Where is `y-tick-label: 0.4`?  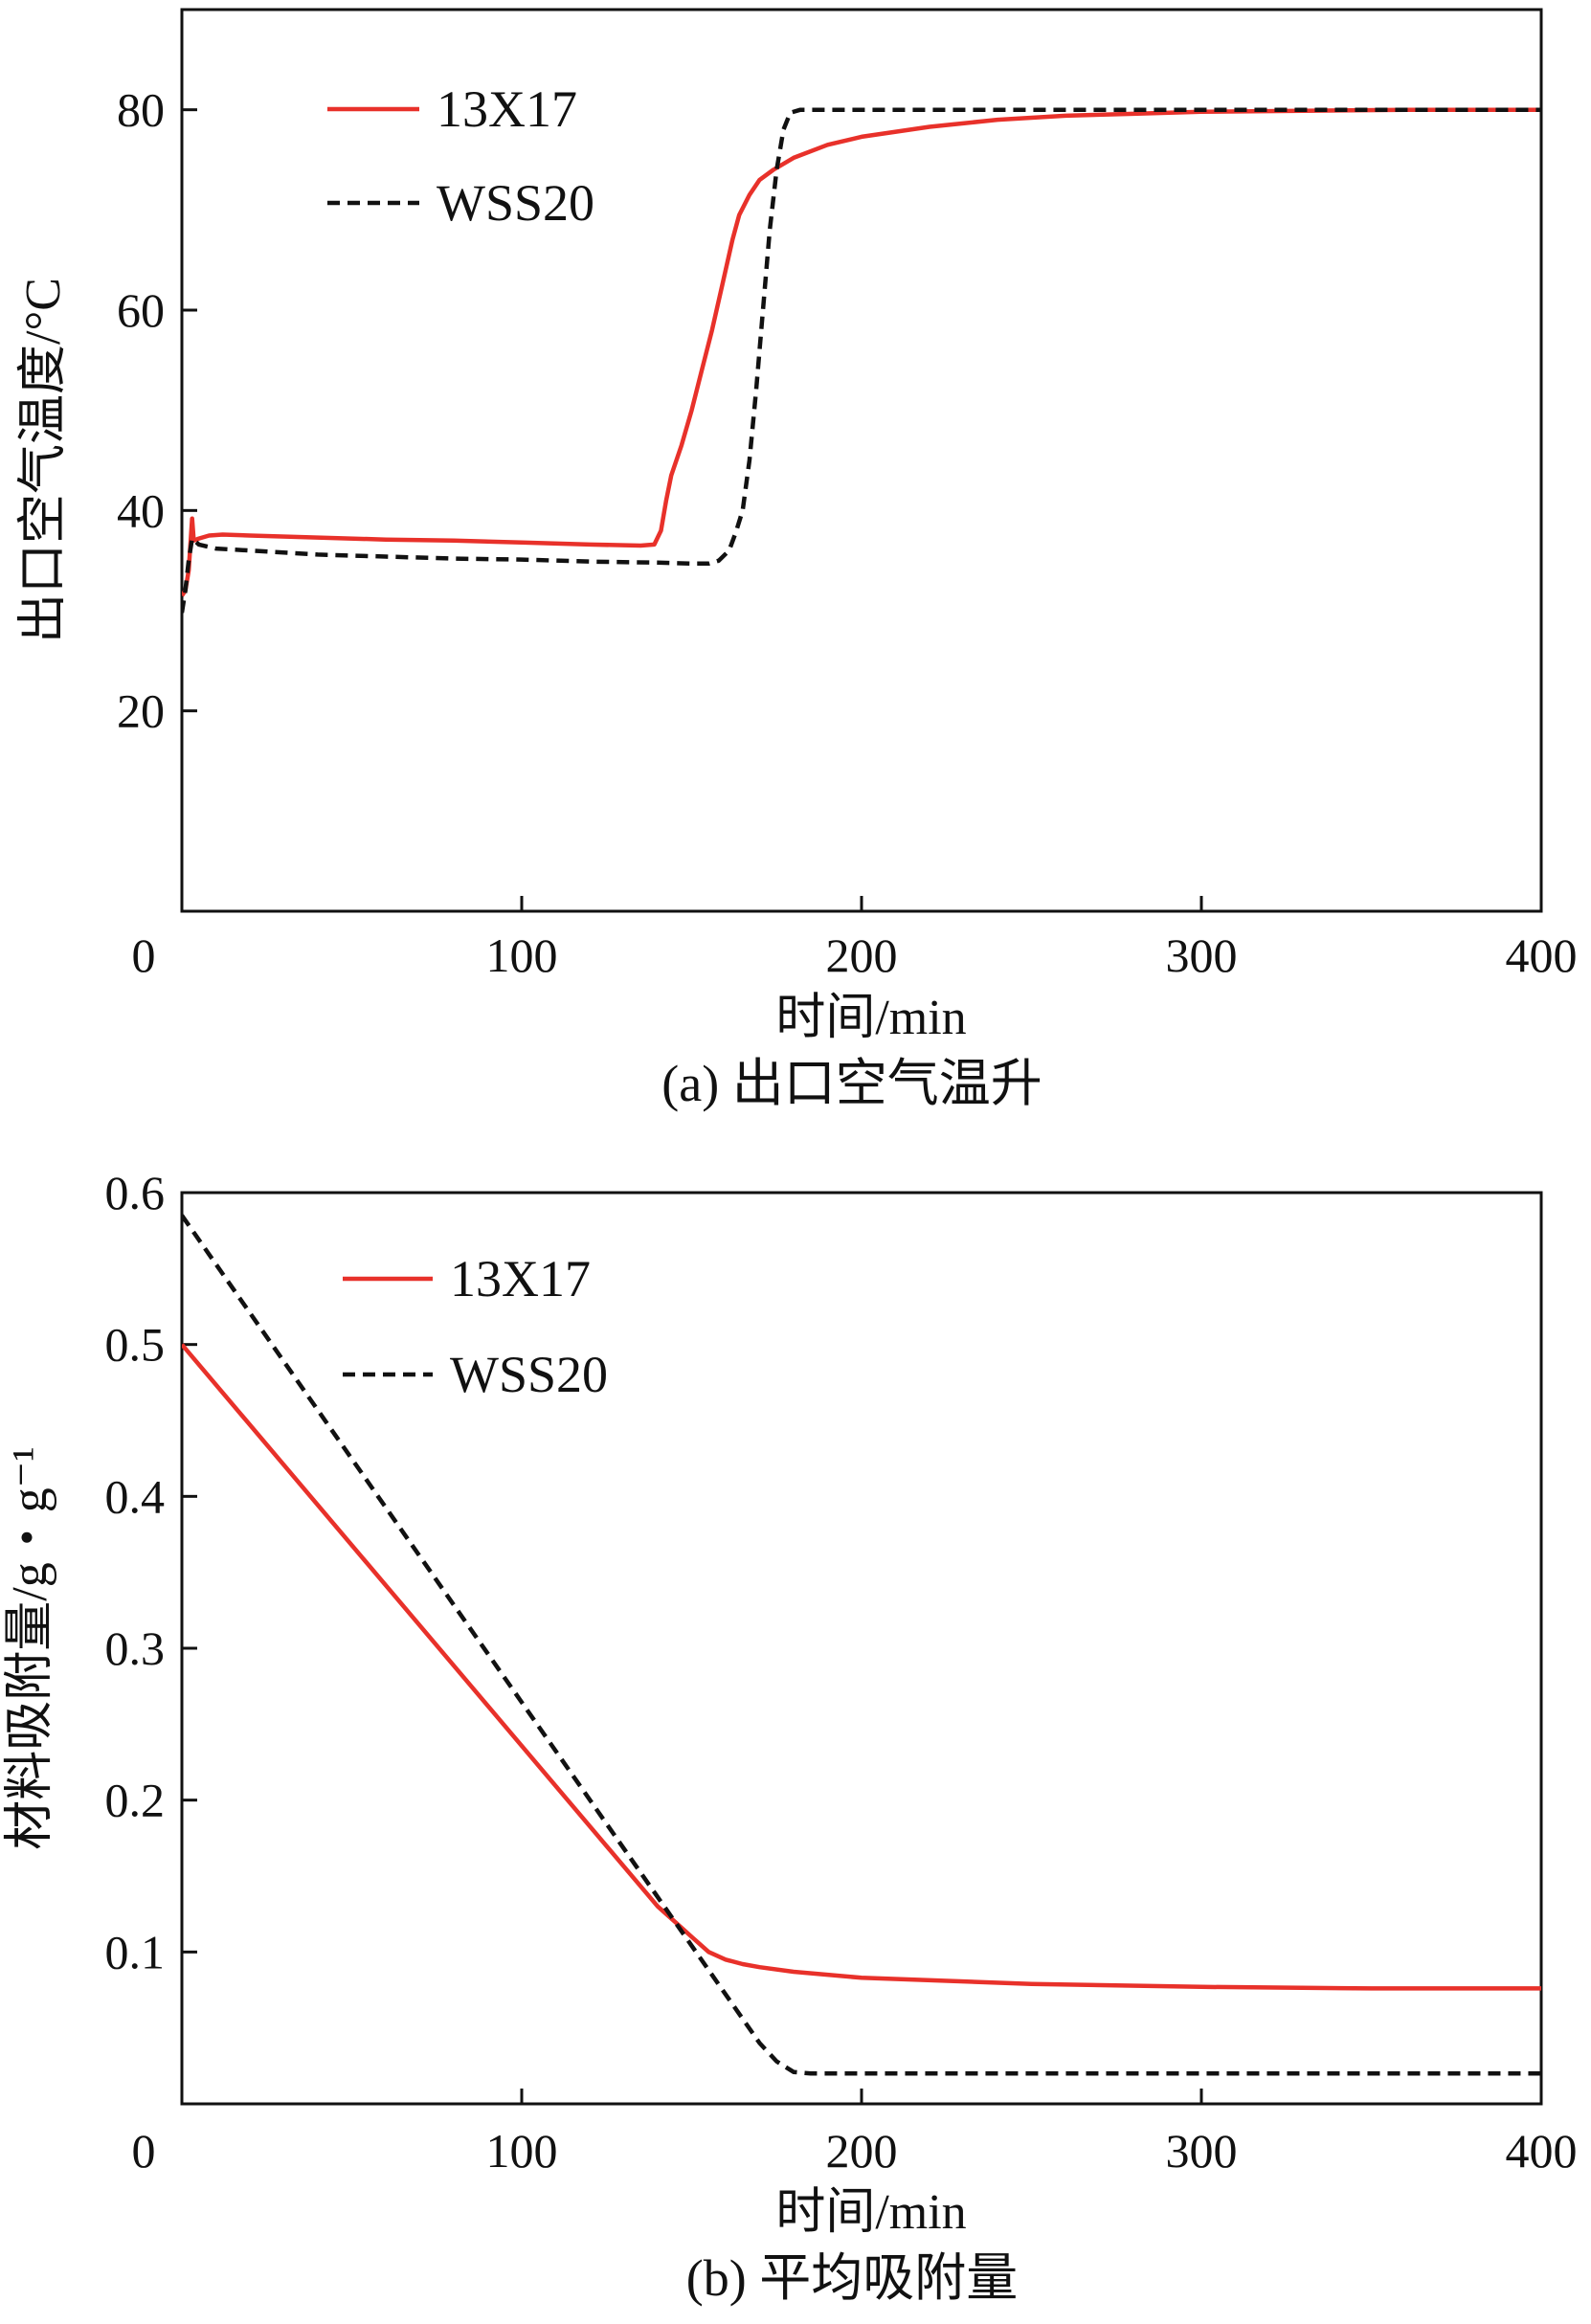 y-tick-label: 0.4 is located at coordinates (135, 1496).